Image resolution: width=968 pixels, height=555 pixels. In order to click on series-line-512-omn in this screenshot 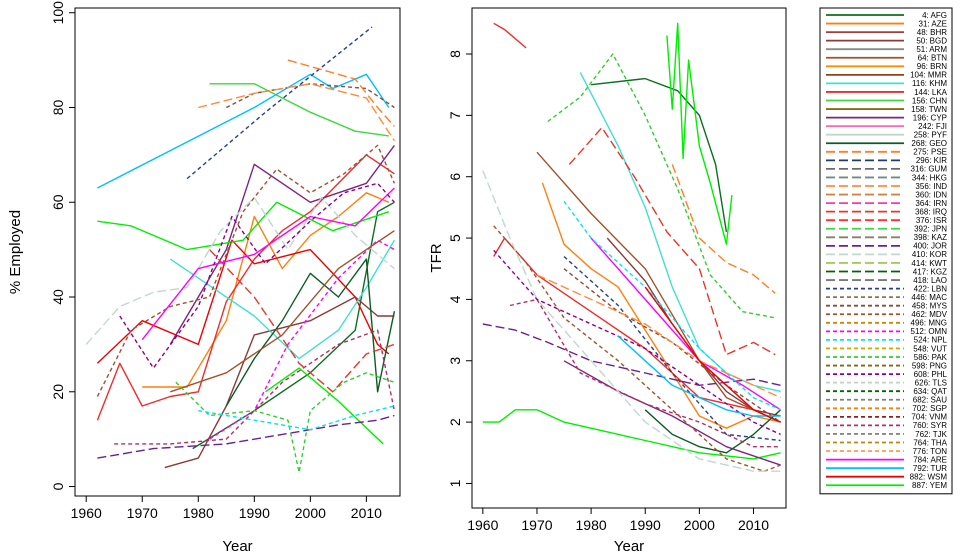, I will do `click(302, 339)`.